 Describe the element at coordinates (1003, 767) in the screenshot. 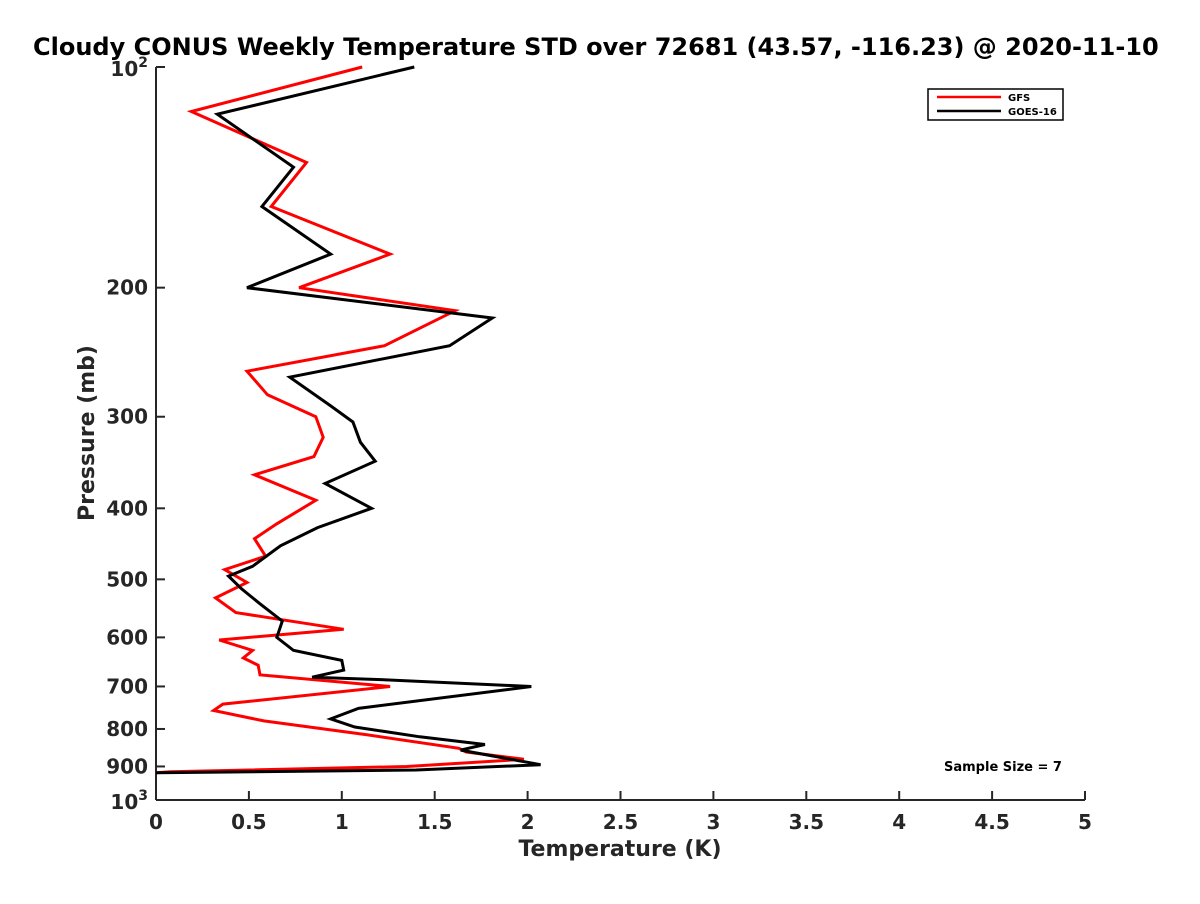

I see `sample-size-annotation: Sample Size = 7` at that location.